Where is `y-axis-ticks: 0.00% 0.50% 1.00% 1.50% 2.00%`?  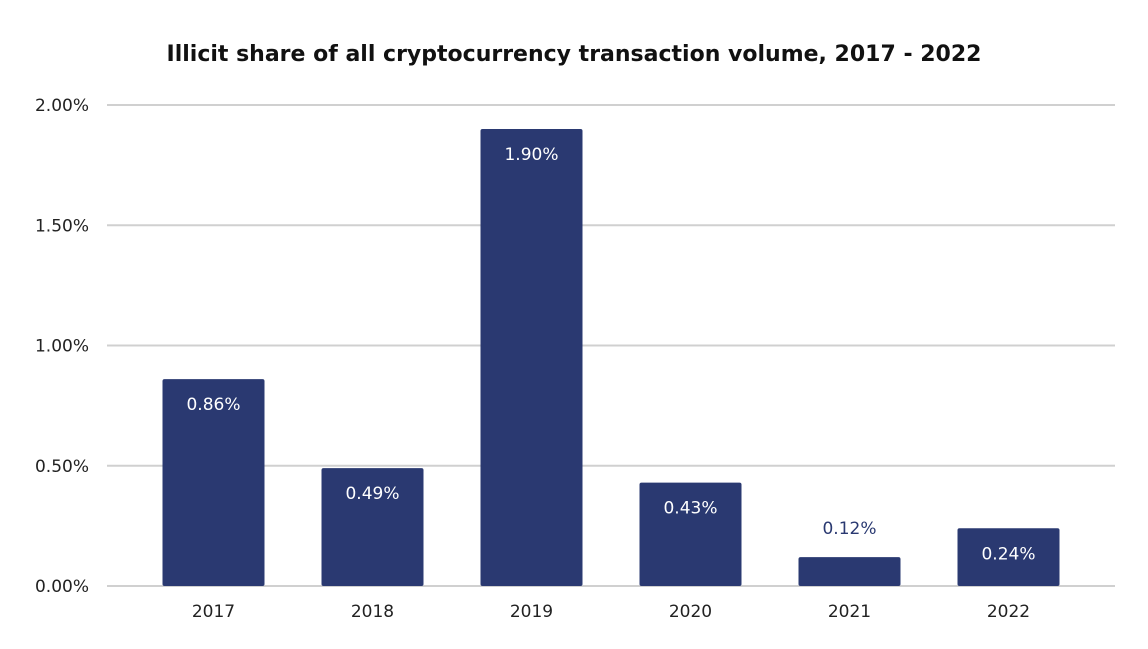
y-axis-ticks: 0.00% 0.50% 1.00% 1.50% 2.00% is located at coordinates (62, 346).